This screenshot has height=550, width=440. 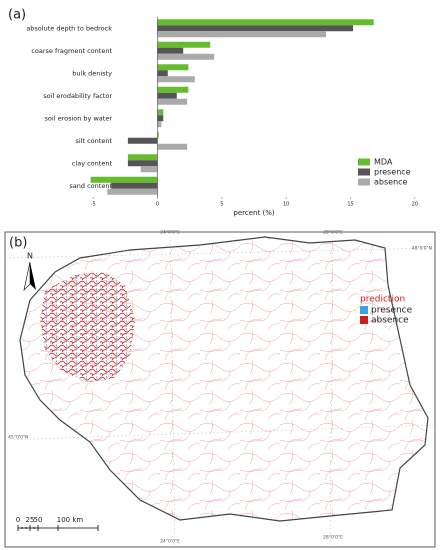 I want to click on scale-label: 25, so click(x=30, y=520).